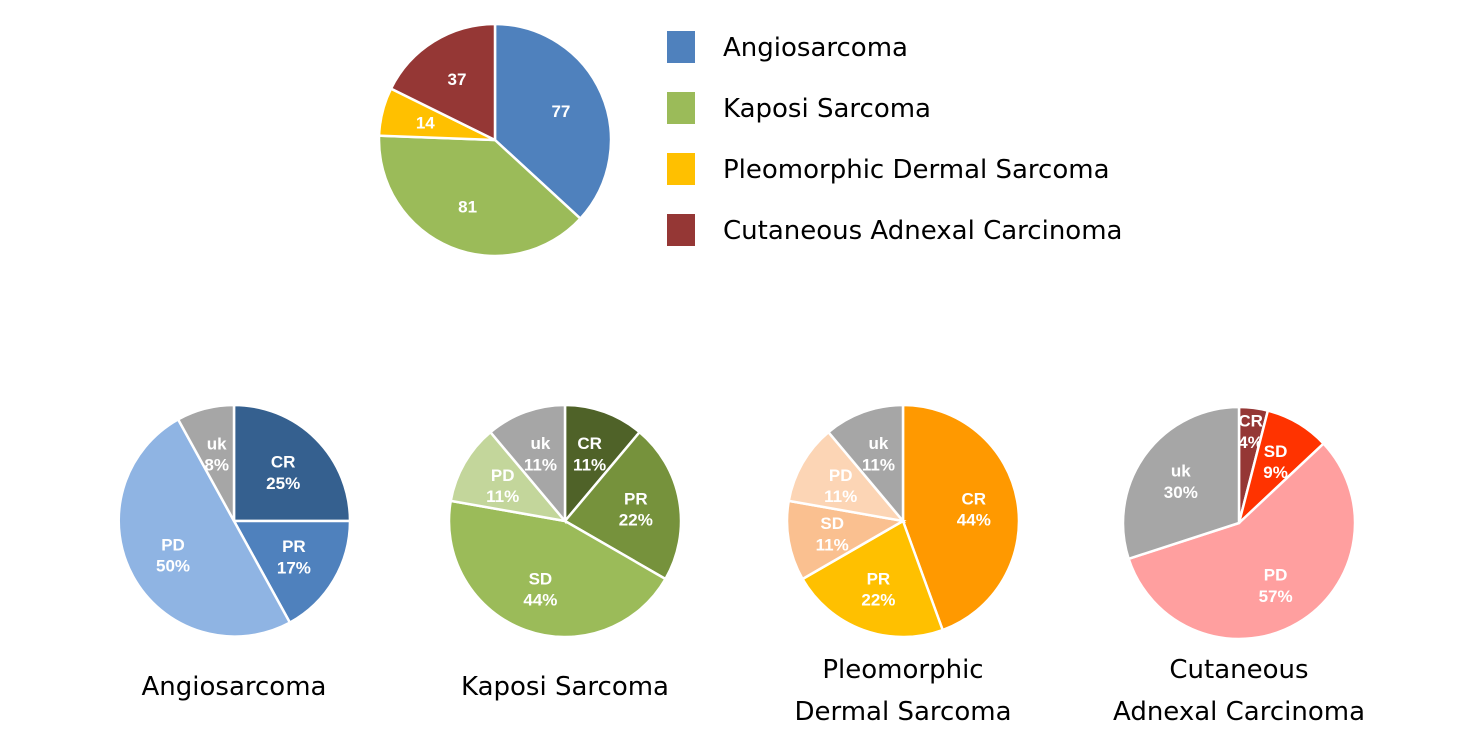  What do you see at coordinates (217, 443) in the screenshot?
I see `slice-category-angiosarcoma-uk: uk` at bounding box center [217, 443].